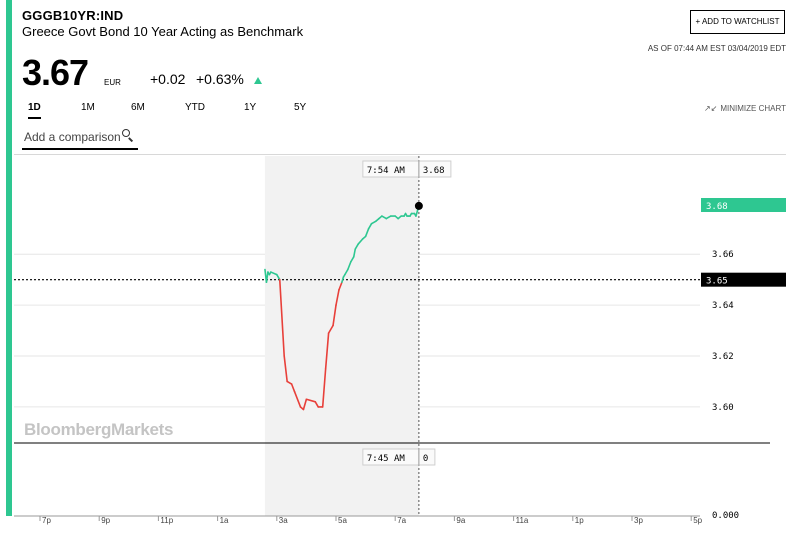 This screenshot has width=800, height=536. I want to click on x-tick-label: 1a, so click(224, 520).